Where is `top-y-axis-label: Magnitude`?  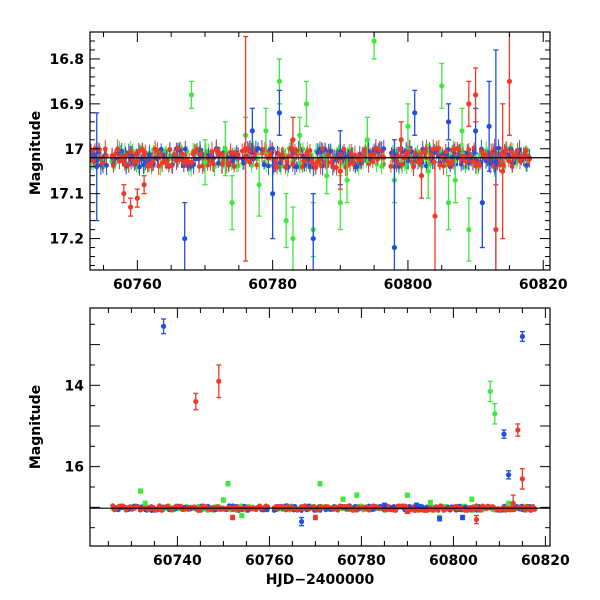
top-y-axis-label: Magnitude is located at coordinates (36, 153).